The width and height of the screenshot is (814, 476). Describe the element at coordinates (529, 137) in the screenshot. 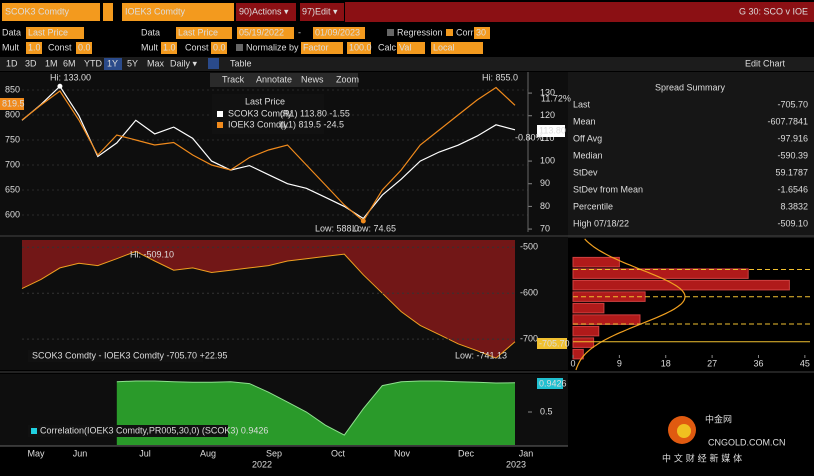

I see `change-label: -0.80%` at that location.